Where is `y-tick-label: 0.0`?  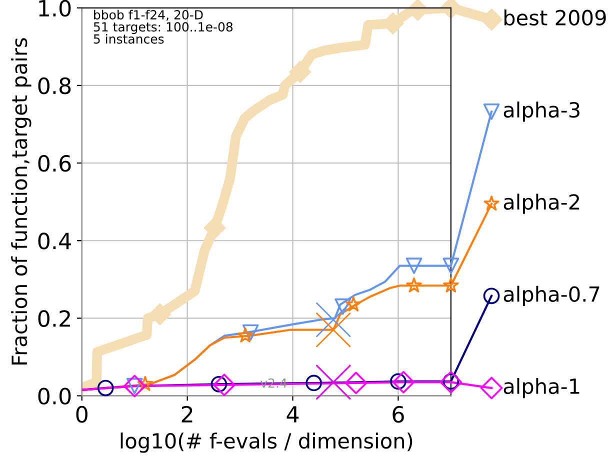 y-tick-label: 0.0 is located at coordinates (54, 396).